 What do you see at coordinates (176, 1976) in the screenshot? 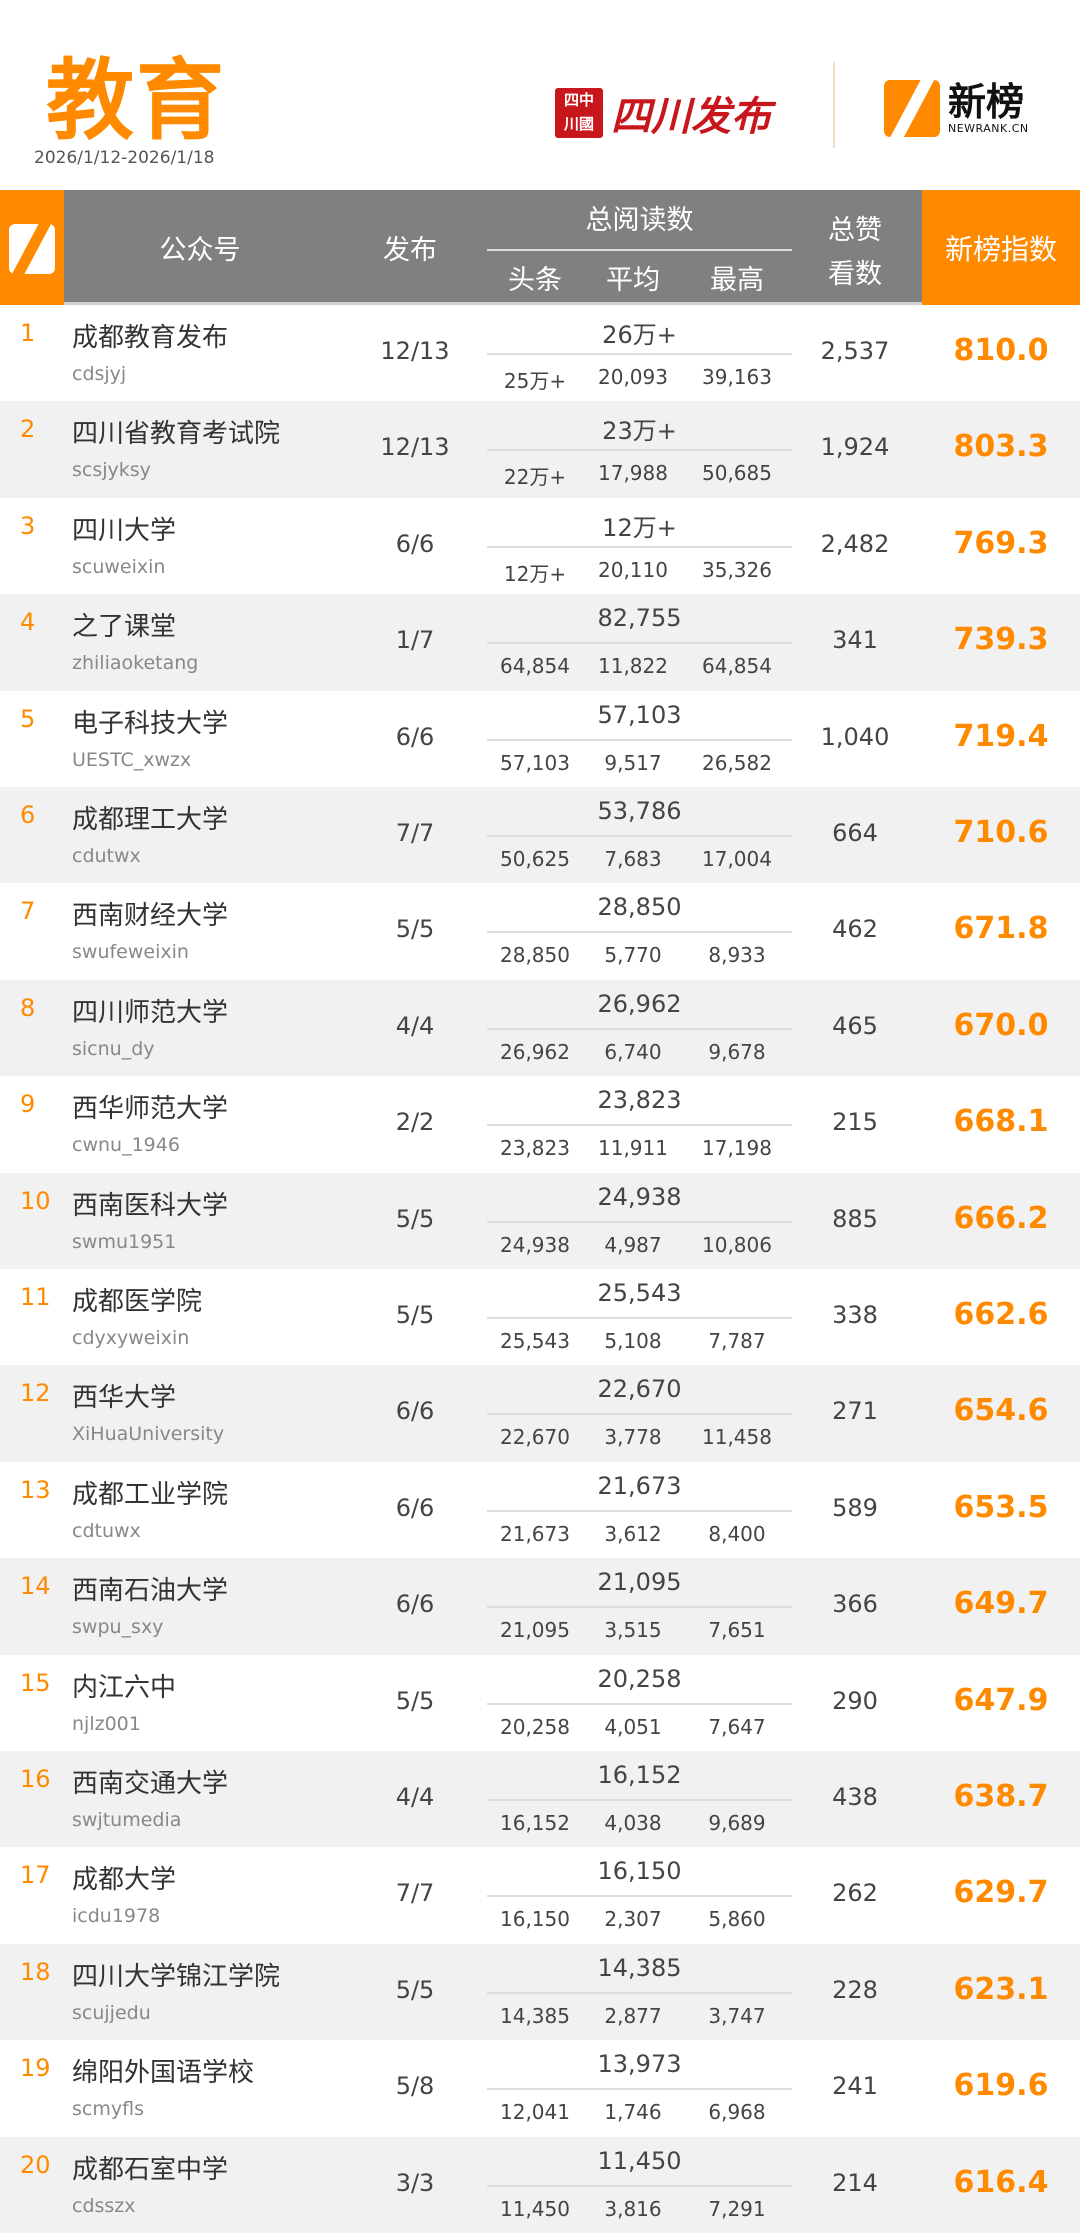
I see `account-name: 四川大学锦江学院` at bounding box center [176, 1976].